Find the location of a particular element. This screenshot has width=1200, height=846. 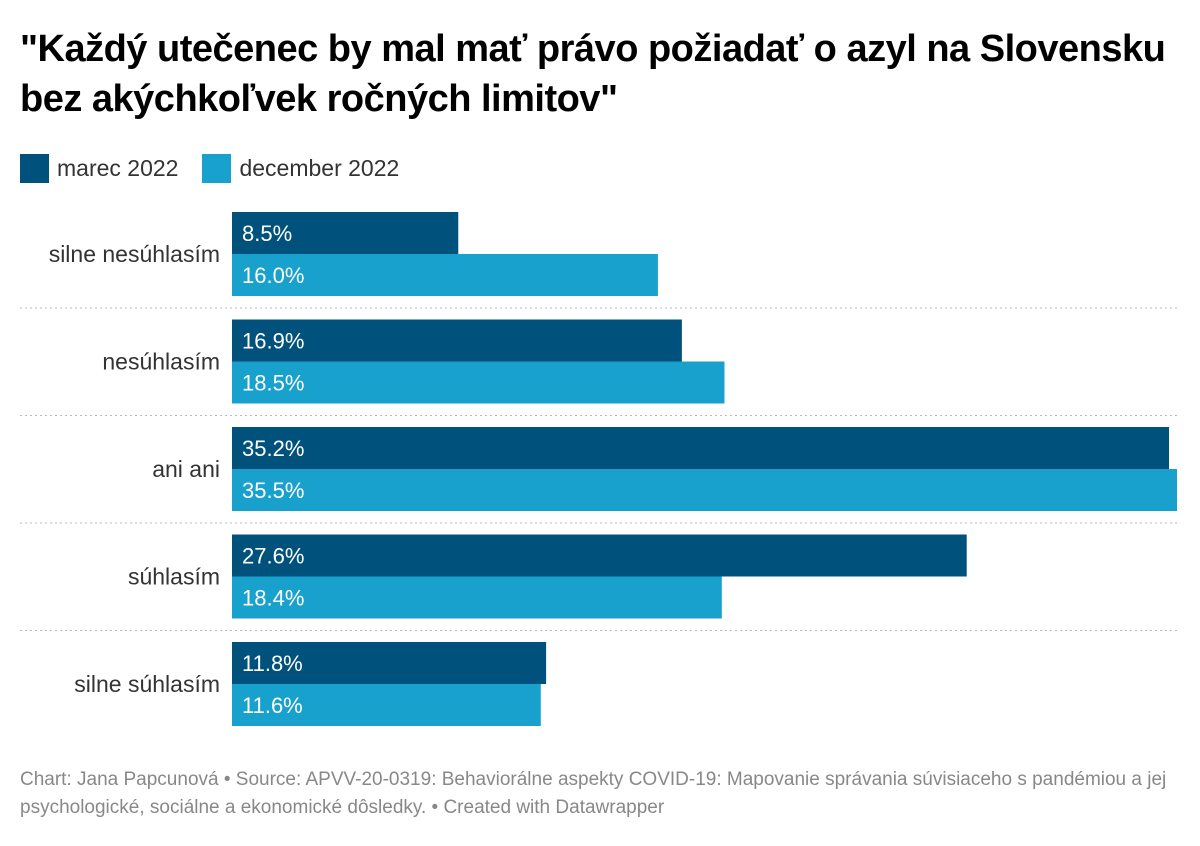

data-label: 35.2% is located at coordinates (273, 448).